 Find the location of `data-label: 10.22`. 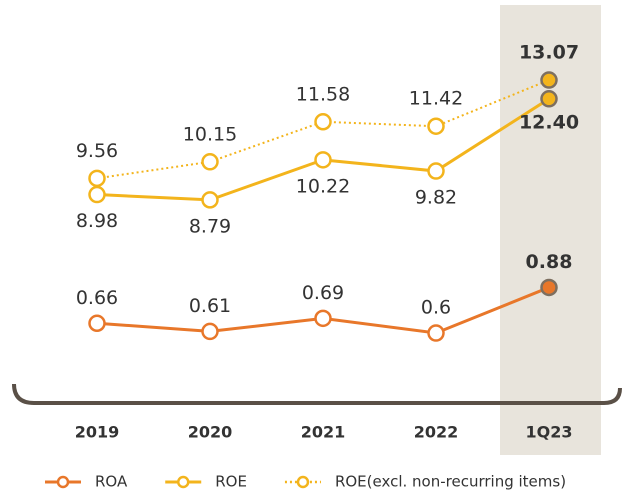

data-label: 10.22 is located at coordinates (323, 186).